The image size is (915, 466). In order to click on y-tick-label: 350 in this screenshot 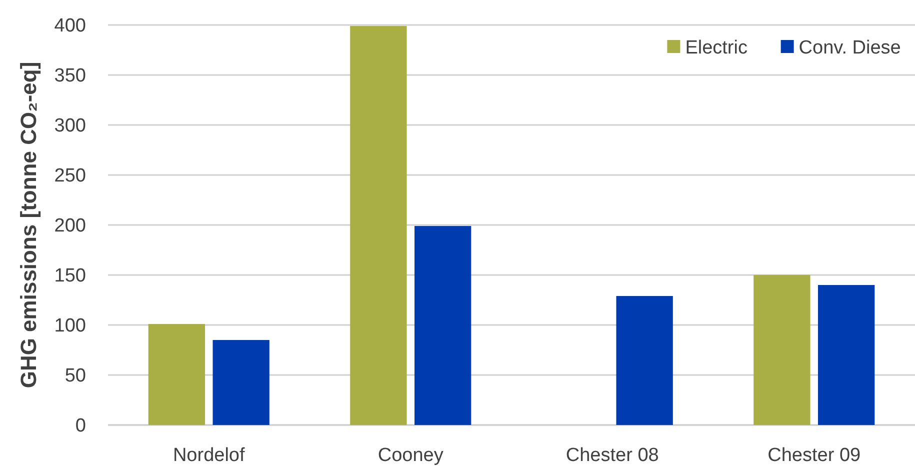, I will do `click(70, 76)`.